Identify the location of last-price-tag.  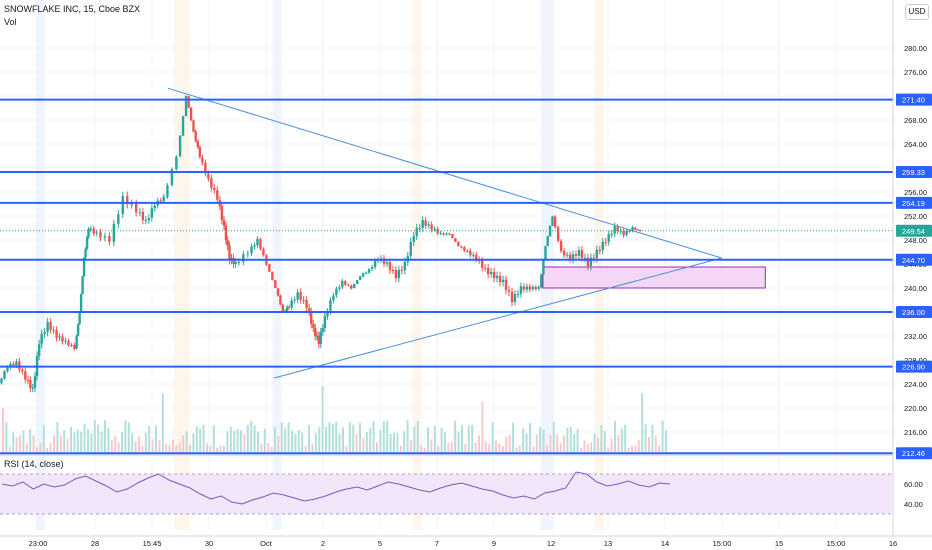
(914, 230).